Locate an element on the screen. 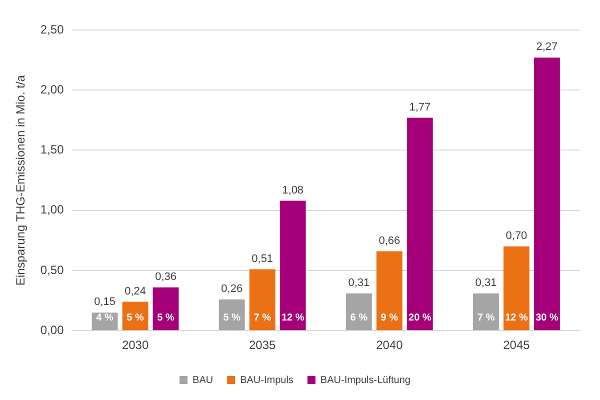  legend-label: BAU-Impuls-Lüftung is located at coordinates (365, 380).